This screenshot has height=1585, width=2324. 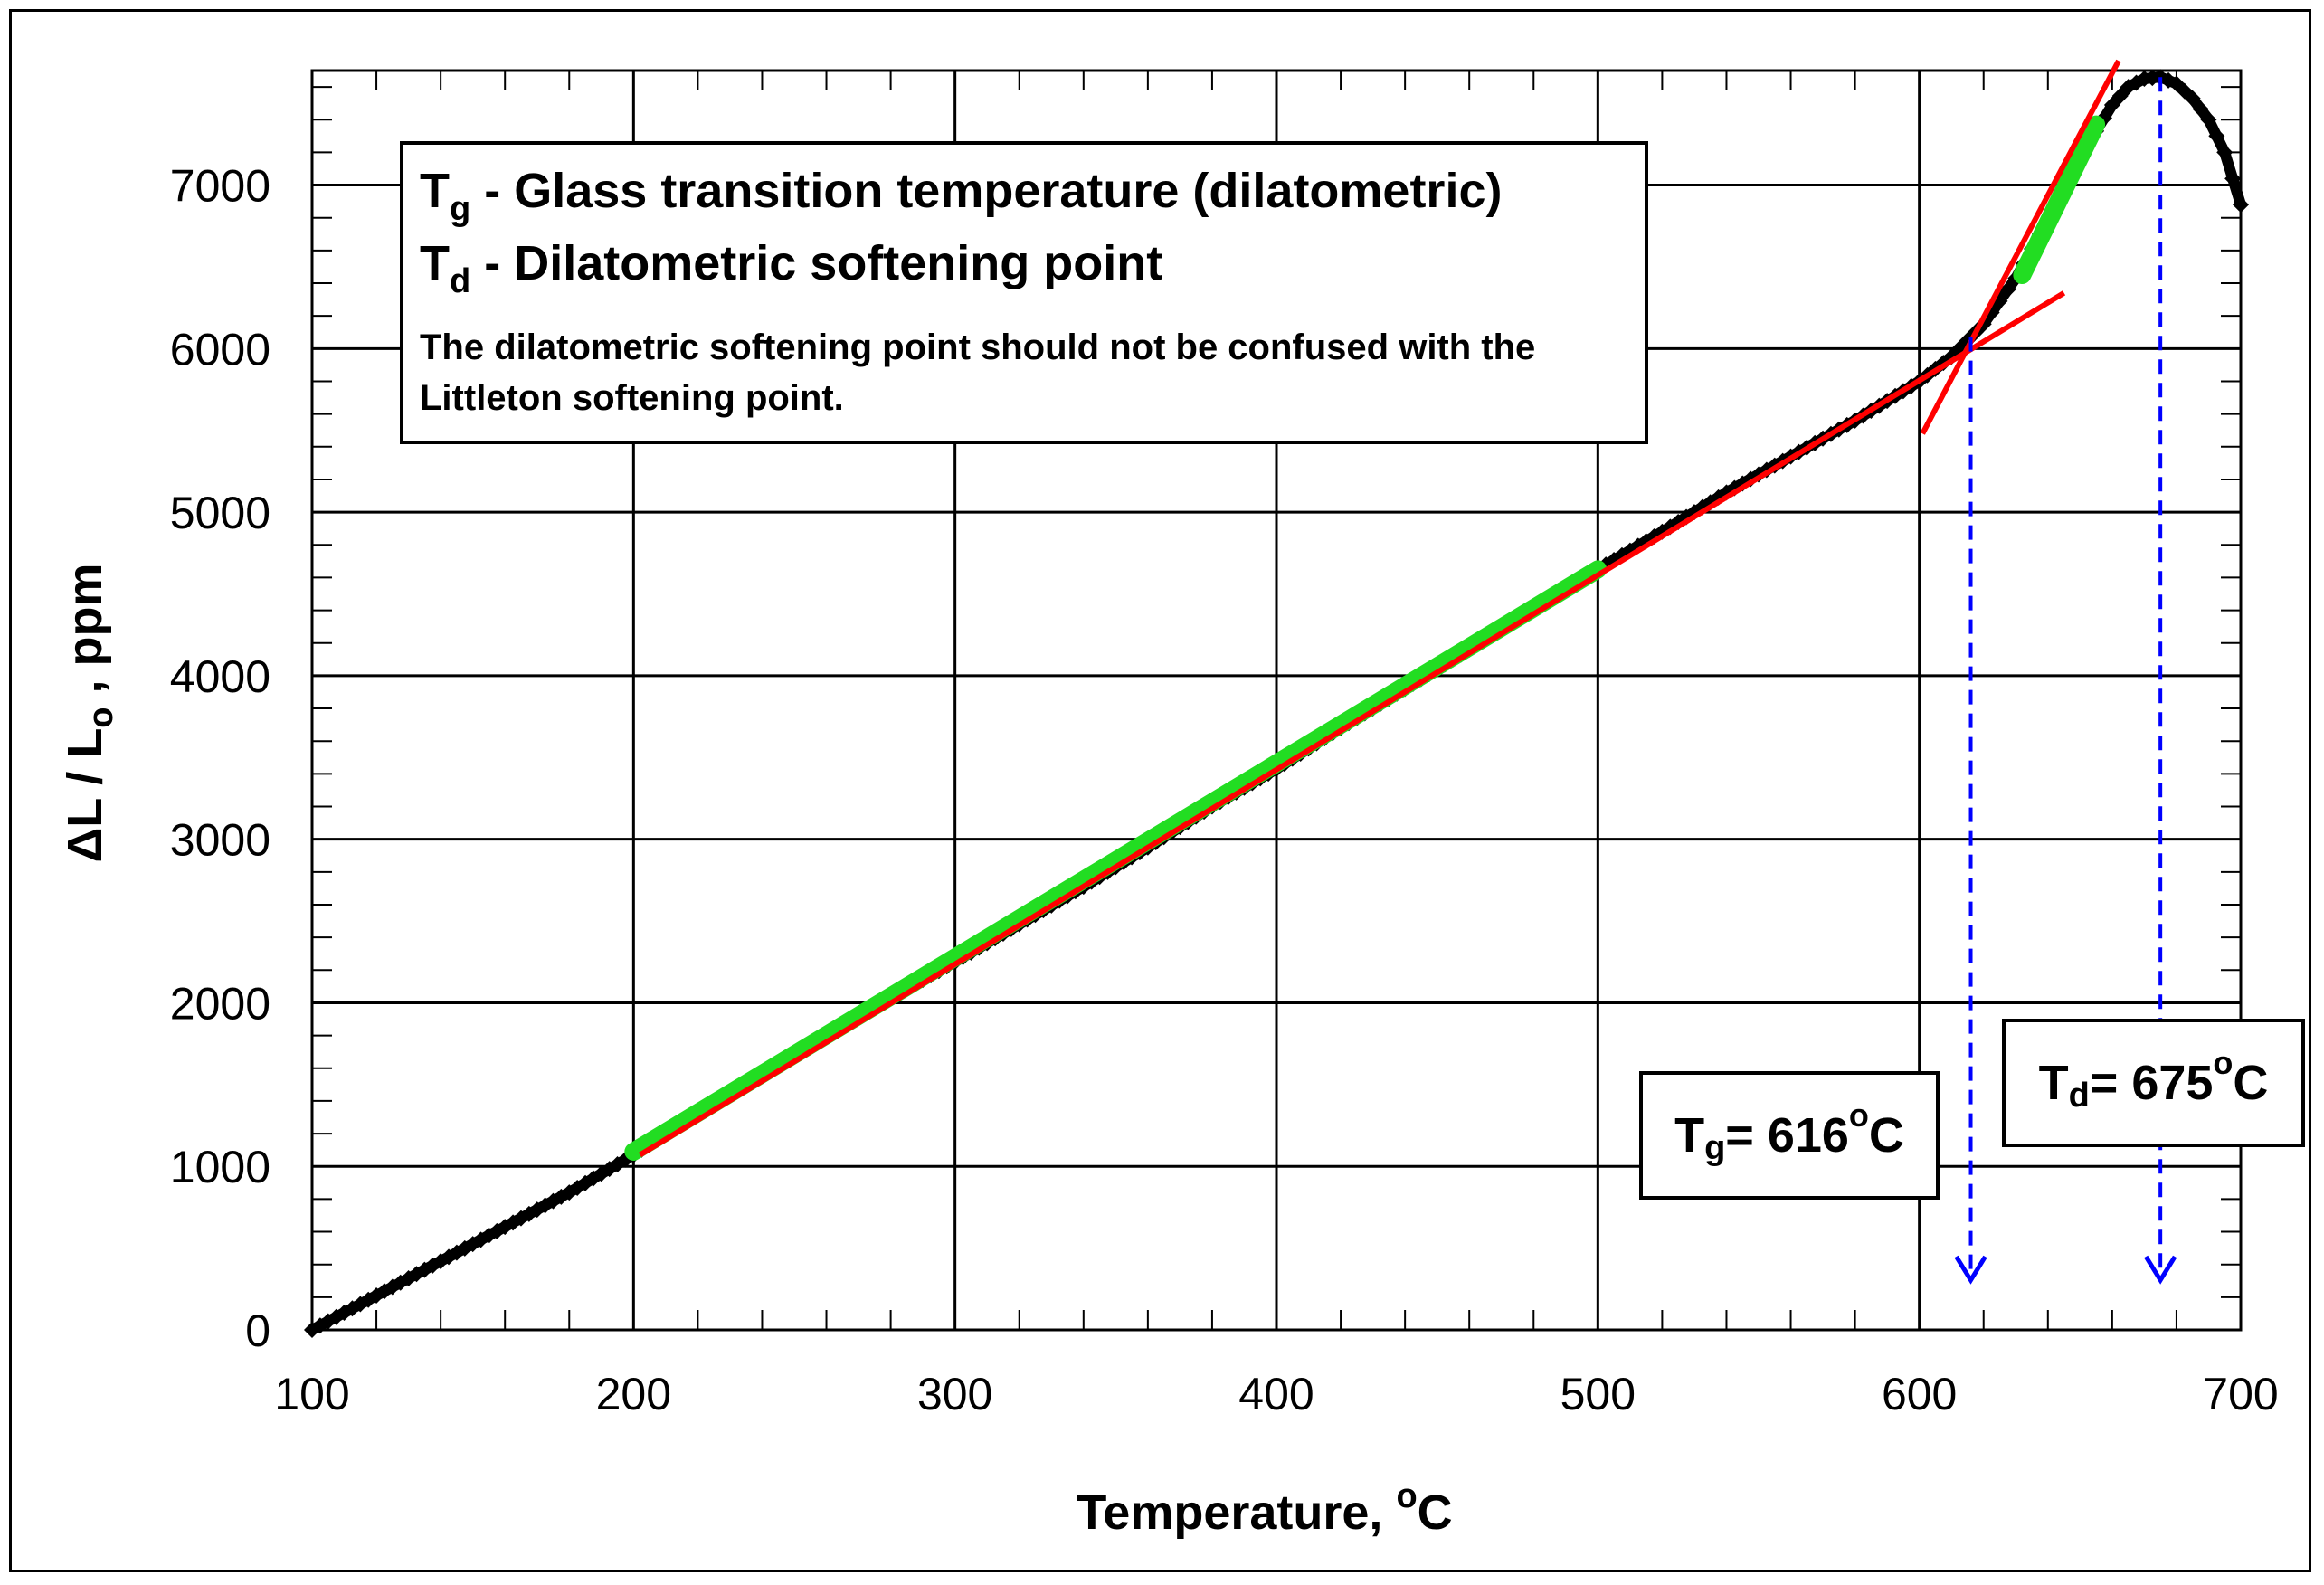 What do you see at coordinates (2240, 1394) in the screenshot?
I see `x-tick-label: 700` at bounding box center [2240, 1394].